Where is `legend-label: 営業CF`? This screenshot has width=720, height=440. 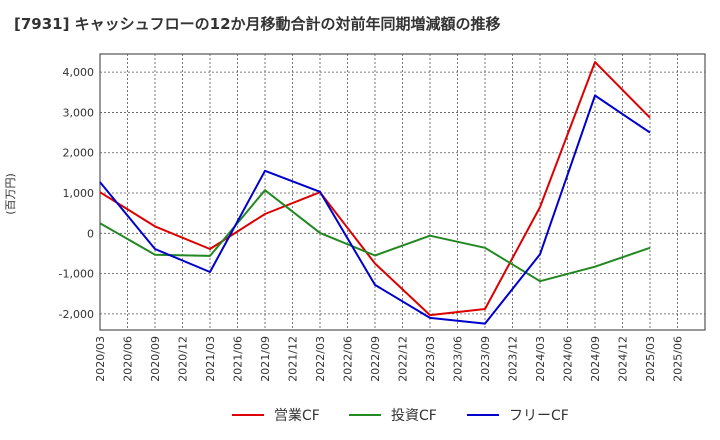 legend-label: 営業CF is located at coordinates (297, 416).